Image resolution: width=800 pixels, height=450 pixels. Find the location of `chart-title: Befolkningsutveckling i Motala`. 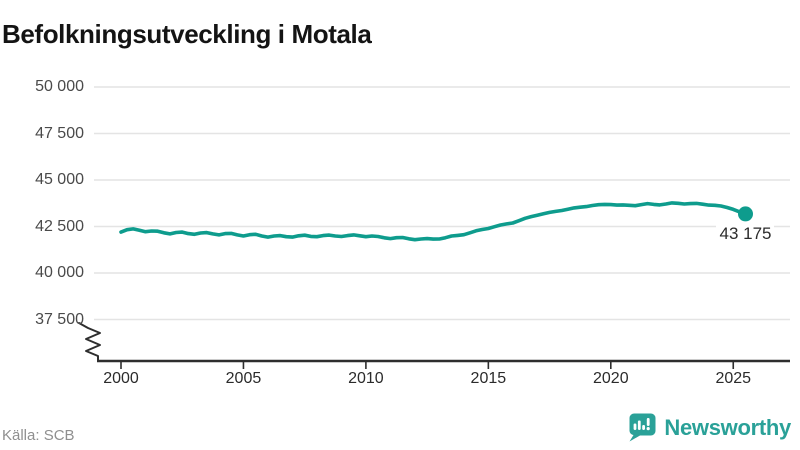

chart-title: Befolkningsutveckling i Motala is located at coordinates (187, 34).